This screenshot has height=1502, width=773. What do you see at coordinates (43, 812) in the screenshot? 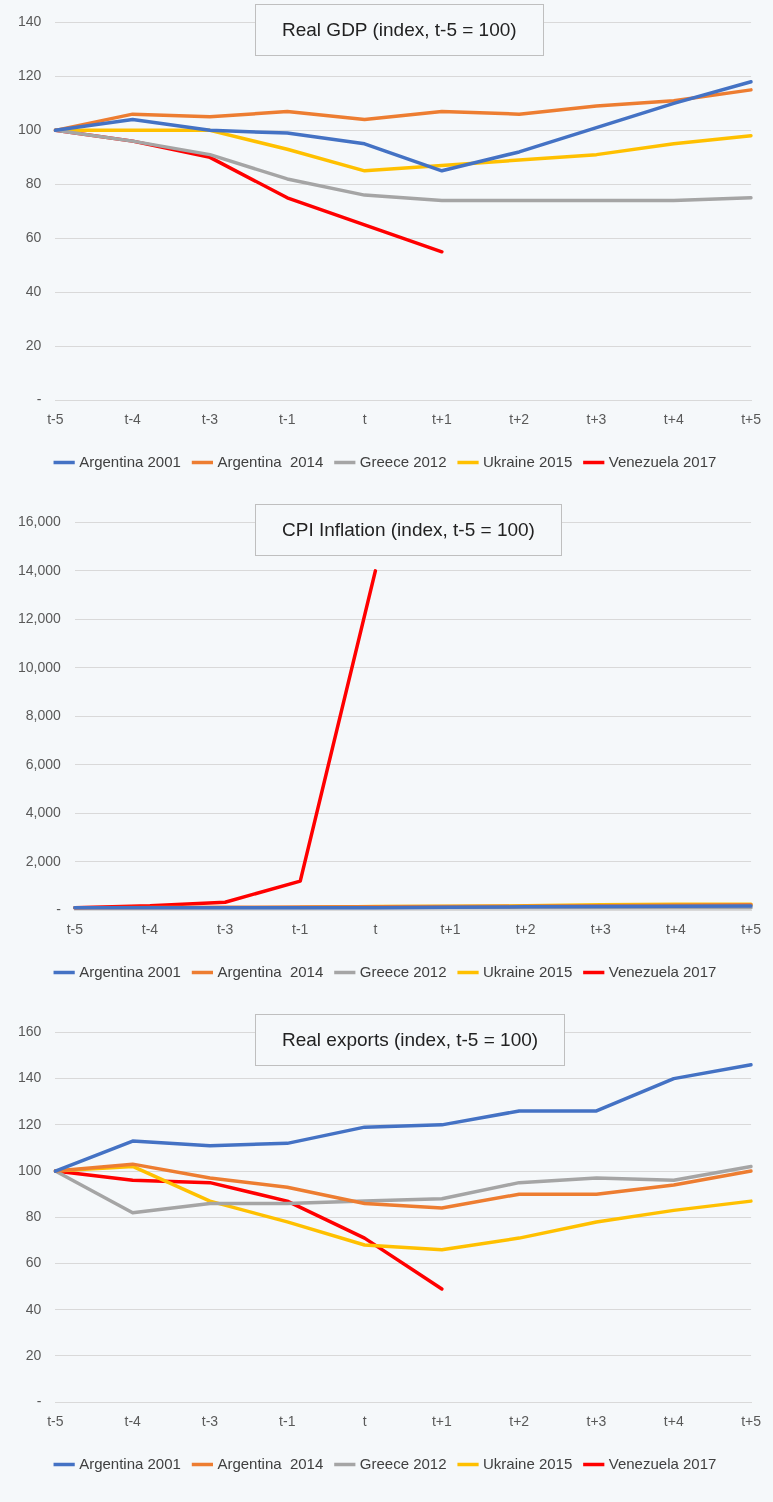
I see `y-tick-label: 4,000` at bounding box center [43, 812].